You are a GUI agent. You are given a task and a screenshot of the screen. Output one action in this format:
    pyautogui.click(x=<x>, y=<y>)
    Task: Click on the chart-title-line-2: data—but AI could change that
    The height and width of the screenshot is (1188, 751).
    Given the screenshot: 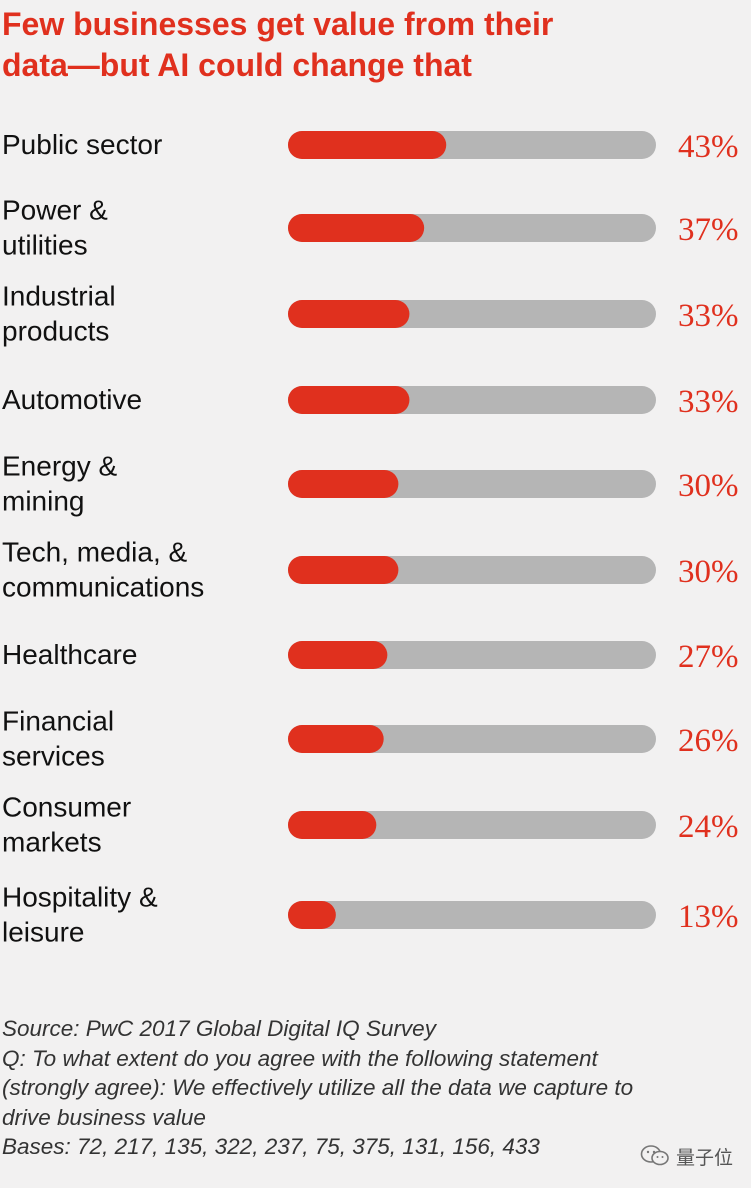 What is the action you would take?
    pyautogui.click(x=237, y=65)
    